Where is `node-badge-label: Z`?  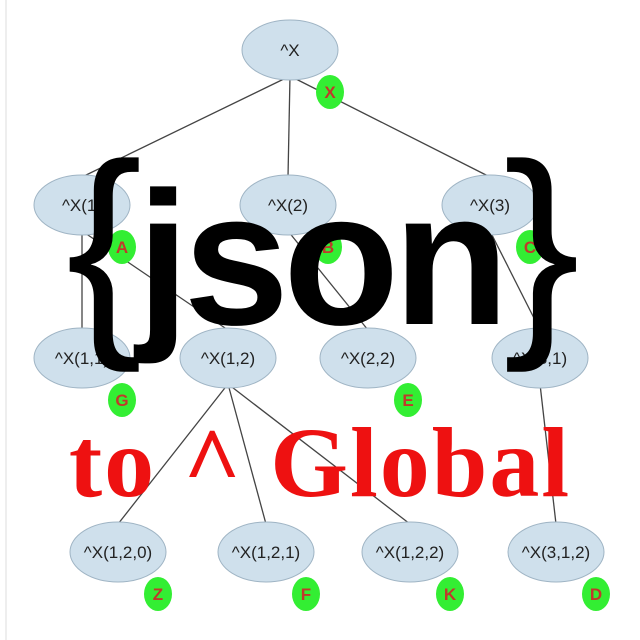
node-badge-label: Z is located at coordinates (158, 594).